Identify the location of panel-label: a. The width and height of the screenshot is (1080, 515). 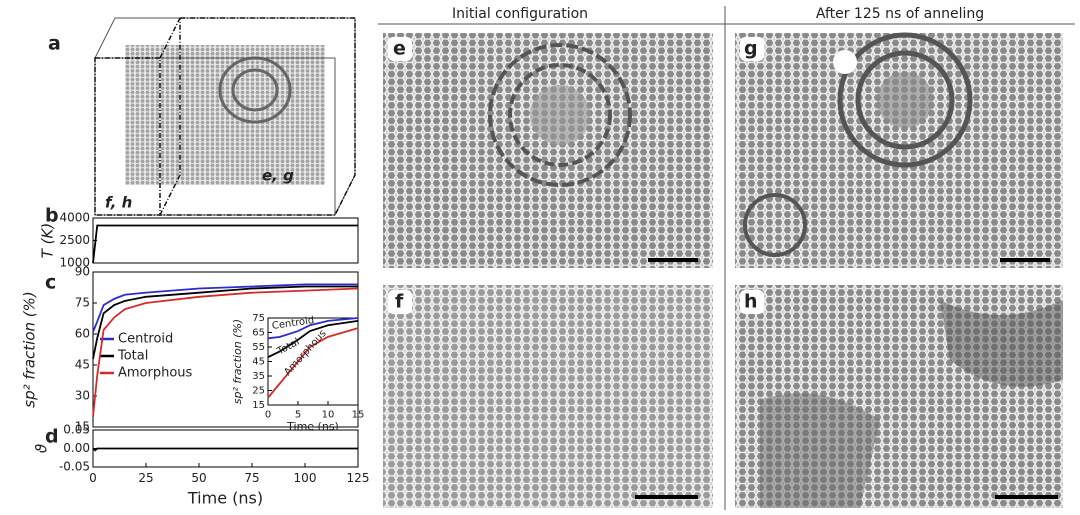
(54, 44).